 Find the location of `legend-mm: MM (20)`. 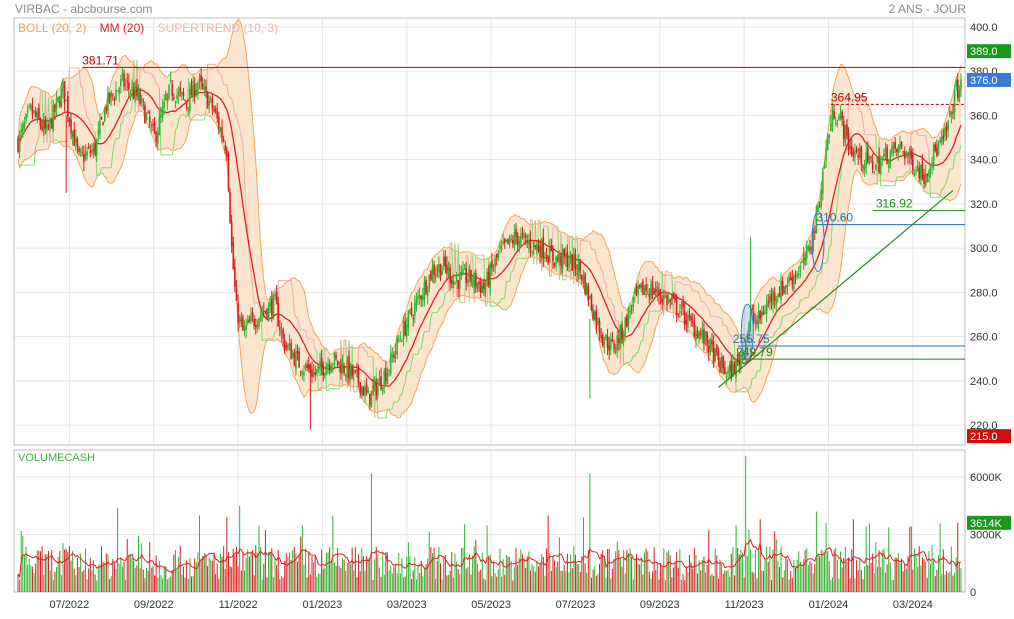

legend-mm: MM (20) is located at coordinates (122, 28).